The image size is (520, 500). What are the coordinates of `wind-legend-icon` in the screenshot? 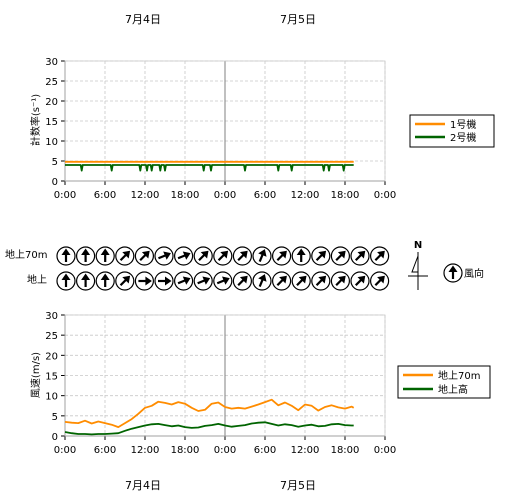 It's located at (453, 273).